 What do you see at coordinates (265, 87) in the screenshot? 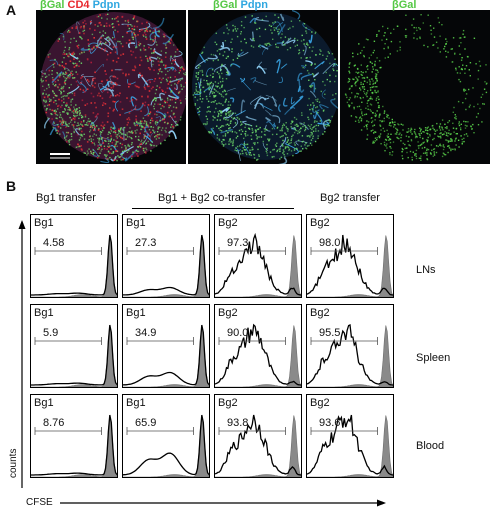
I see `micrograph-texture` at bounding box center [265, 87].